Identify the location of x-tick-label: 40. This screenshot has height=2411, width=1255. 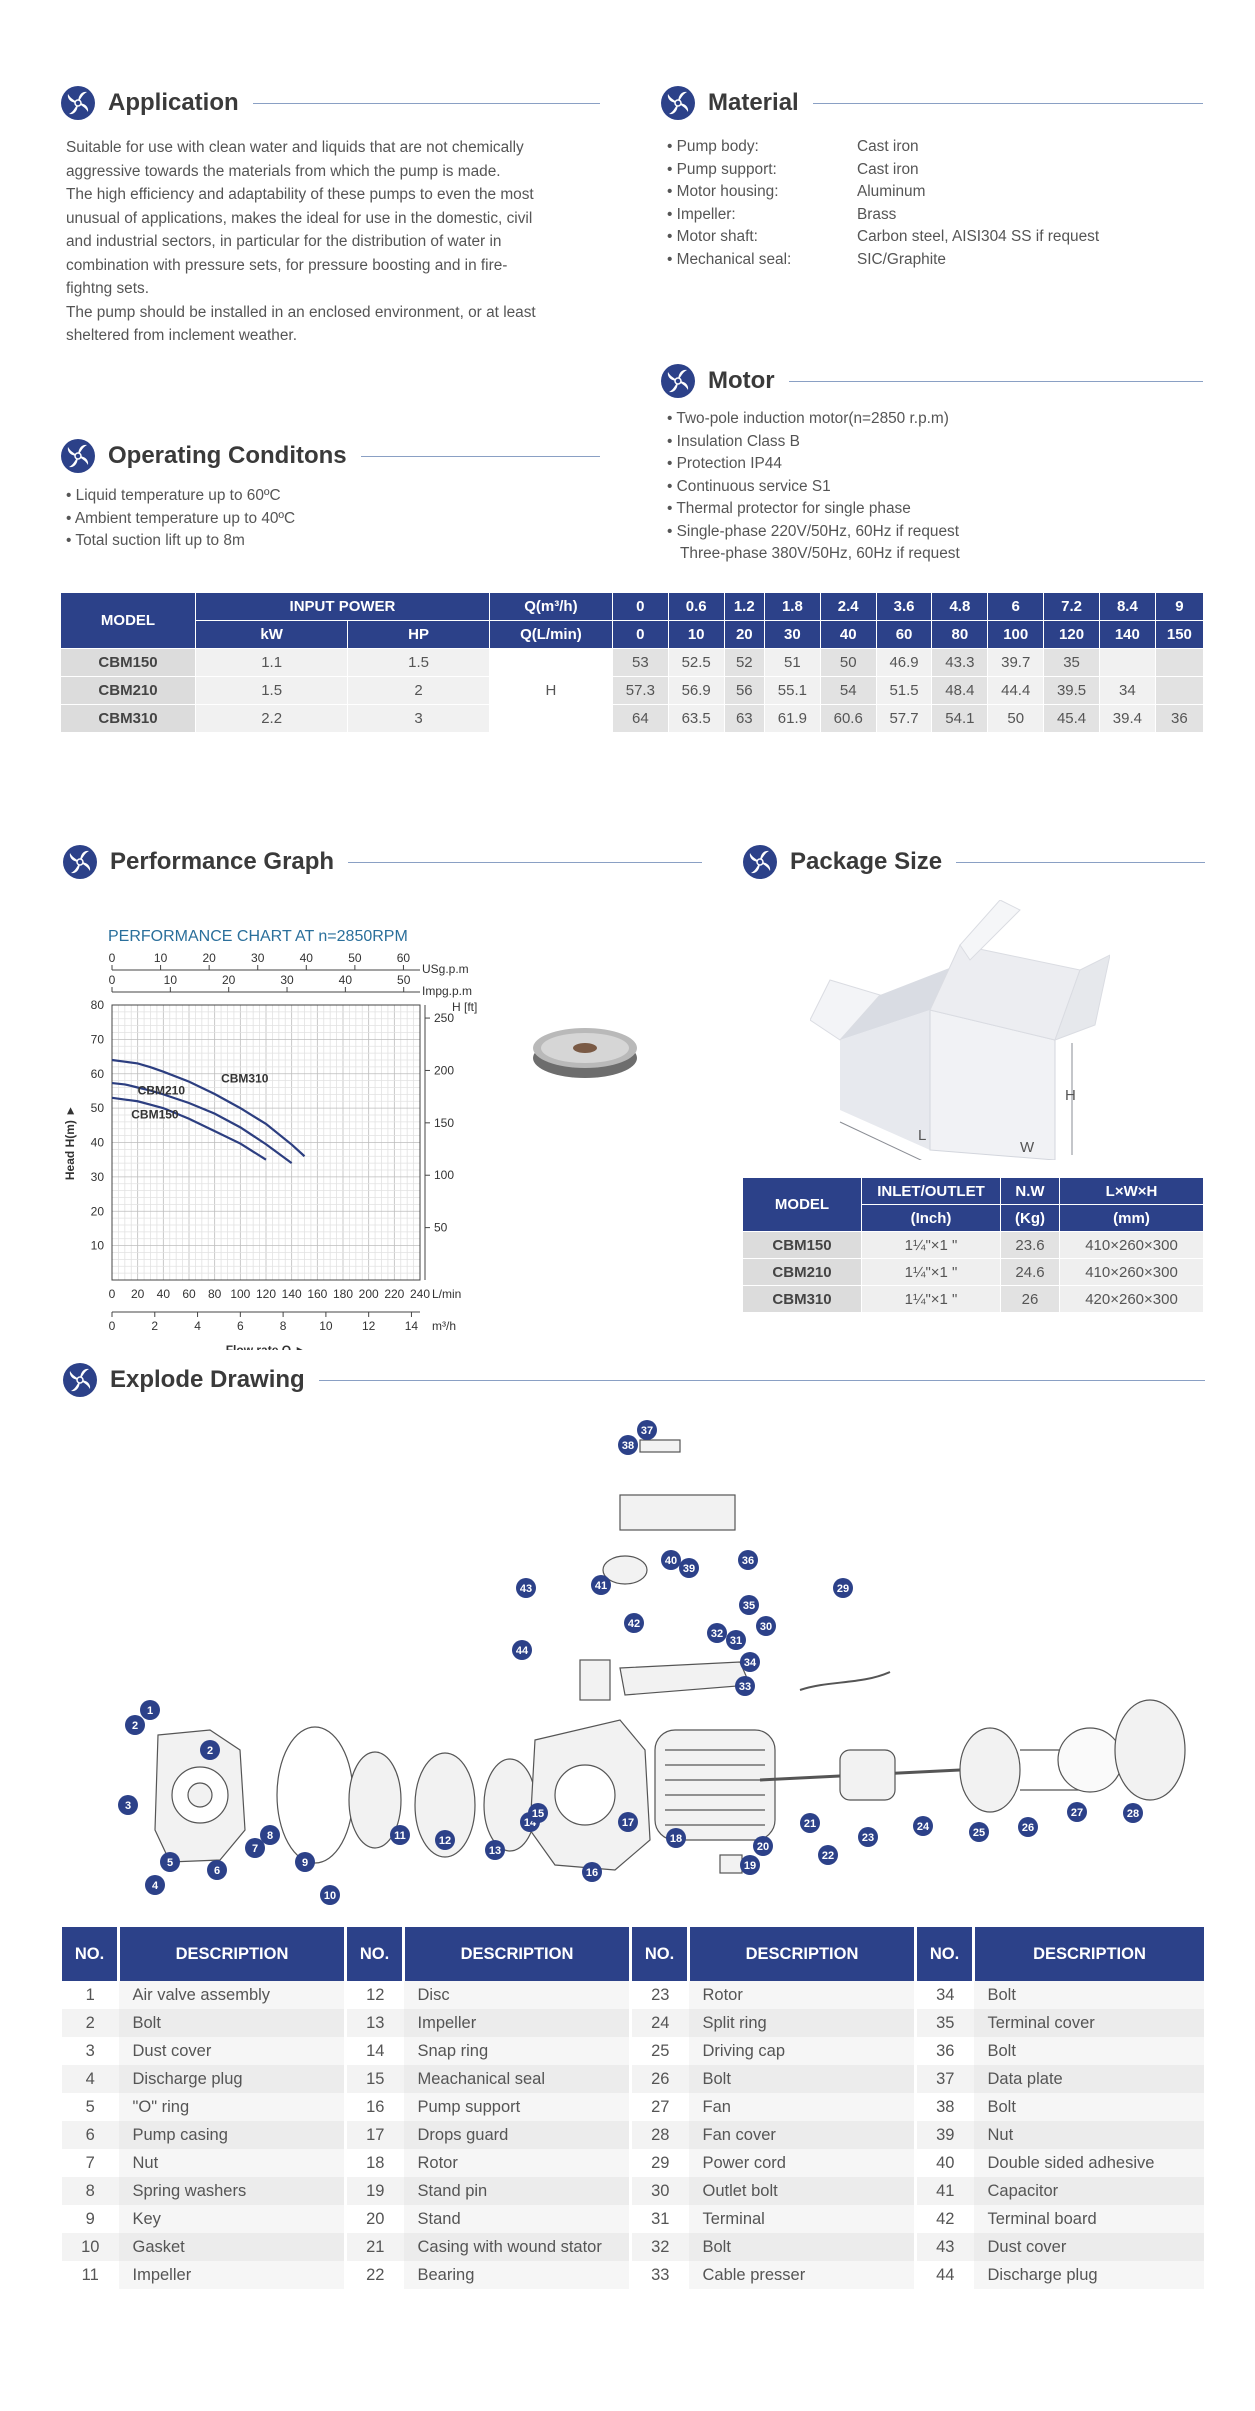
(164, 1294).